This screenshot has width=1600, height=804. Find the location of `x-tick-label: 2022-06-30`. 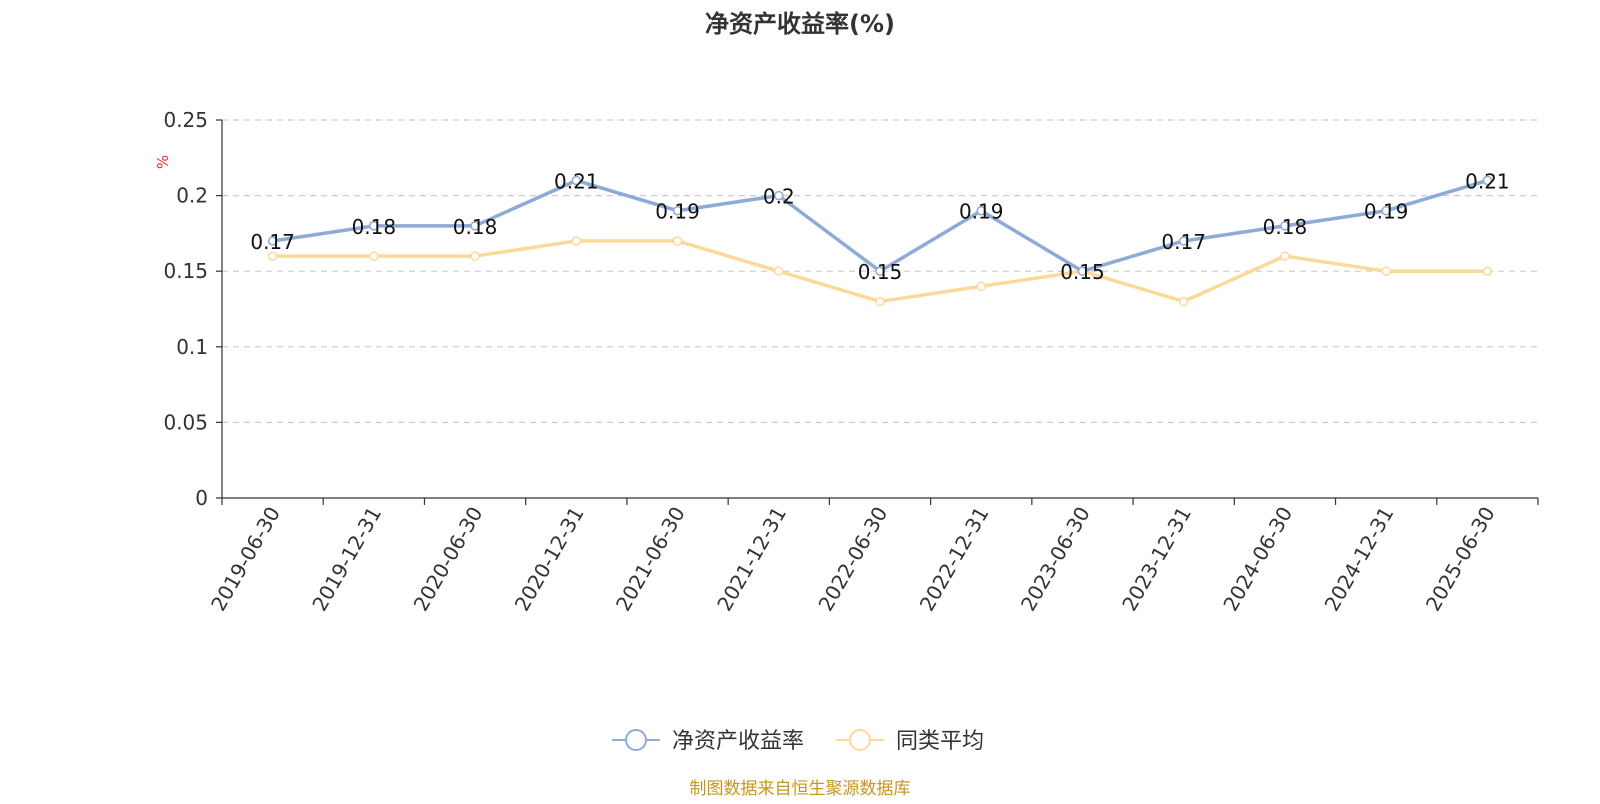

x-tick-label: 2022-06-30 is located at coordinates (852, 559).